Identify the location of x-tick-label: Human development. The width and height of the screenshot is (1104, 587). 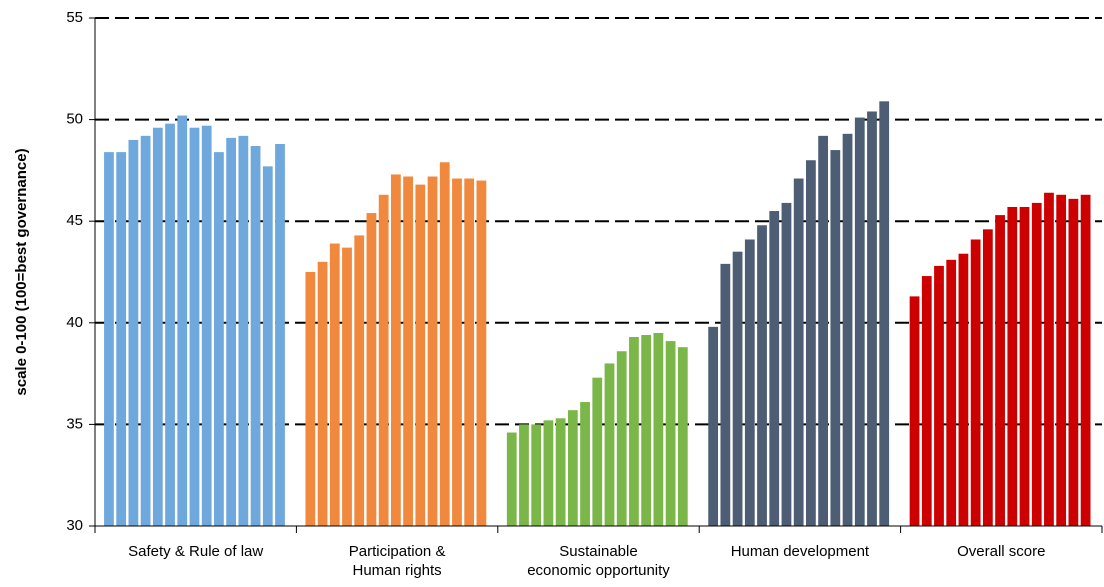
(800, 551).